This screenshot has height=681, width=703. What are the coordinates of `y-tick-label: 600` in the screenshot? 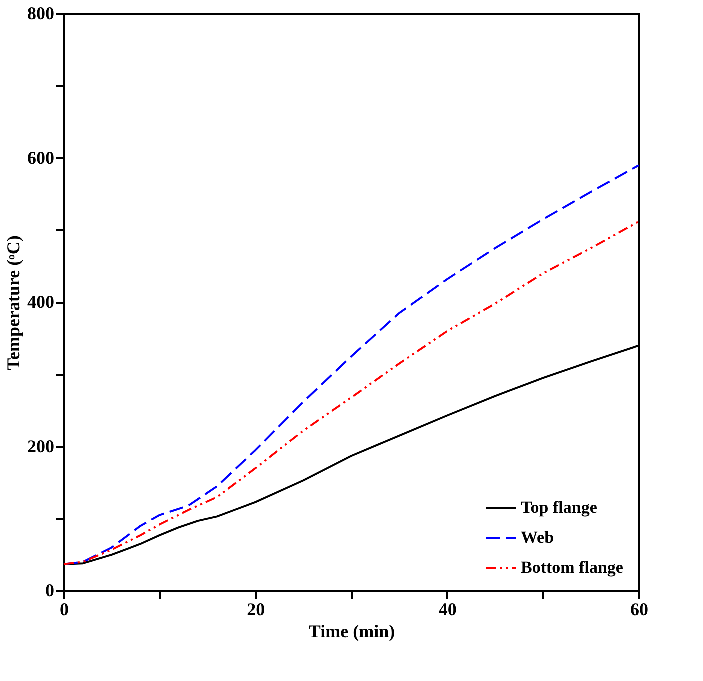 It's located at (41, 158).